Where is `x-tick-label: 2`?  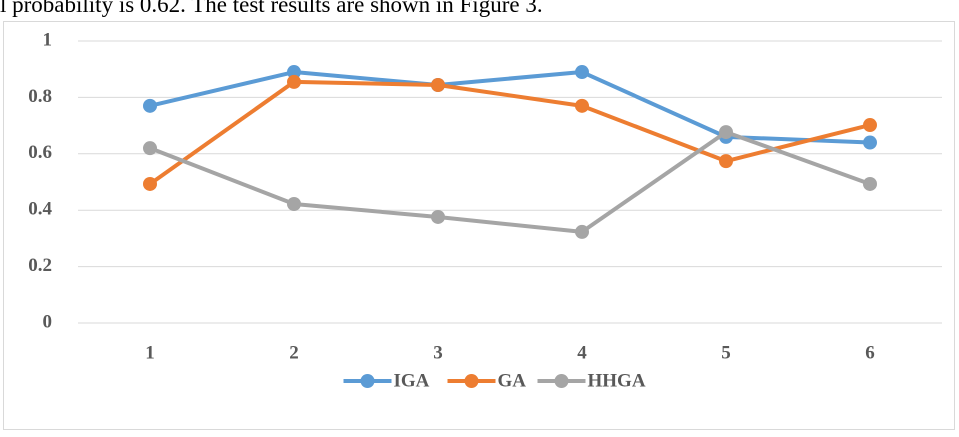
x-tick-label: 2 is located at coordinates (294, 352).